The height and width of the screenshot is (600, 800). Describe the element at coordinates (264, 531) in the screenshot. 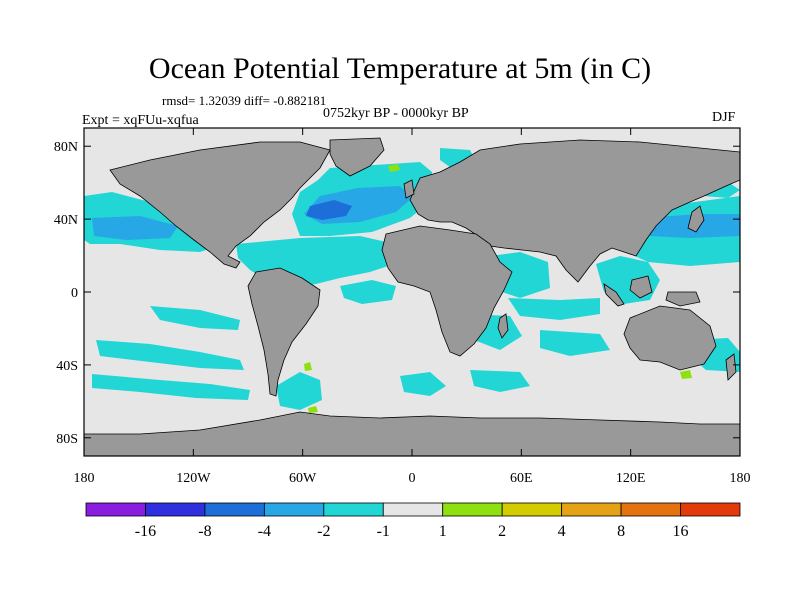

I see `colorbar-label: -4` at that location.